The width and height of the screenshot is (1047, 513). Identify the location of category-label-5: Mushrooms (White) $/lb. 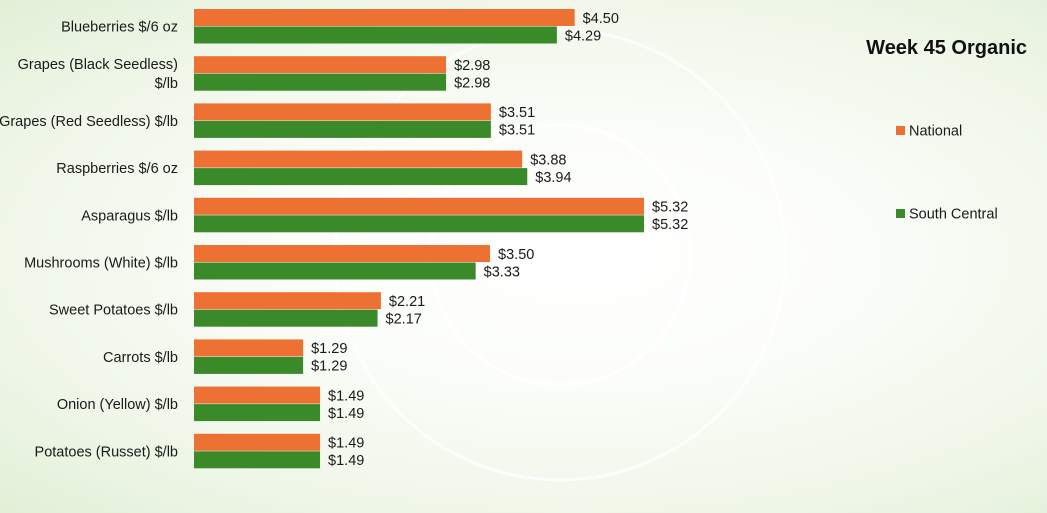
(101, 264).